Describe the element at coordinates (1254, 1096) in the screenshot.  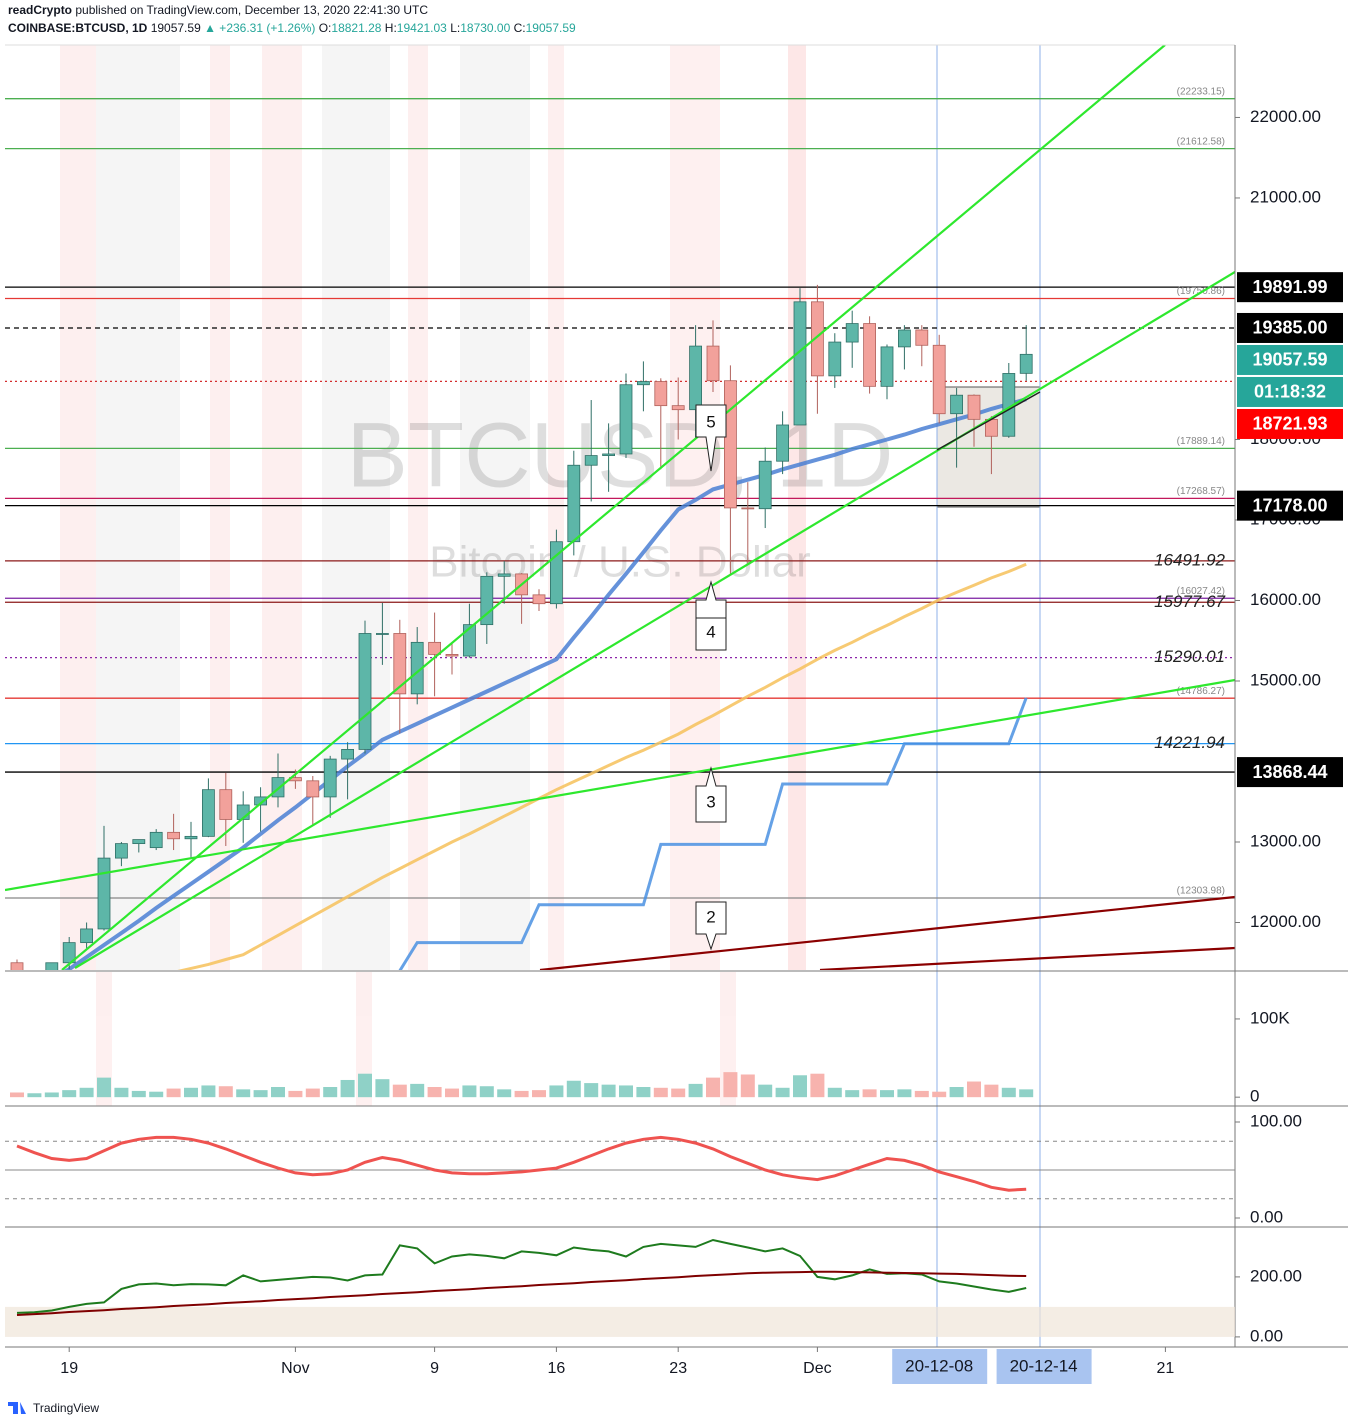
I see `y-tick-label: 0` at that location.